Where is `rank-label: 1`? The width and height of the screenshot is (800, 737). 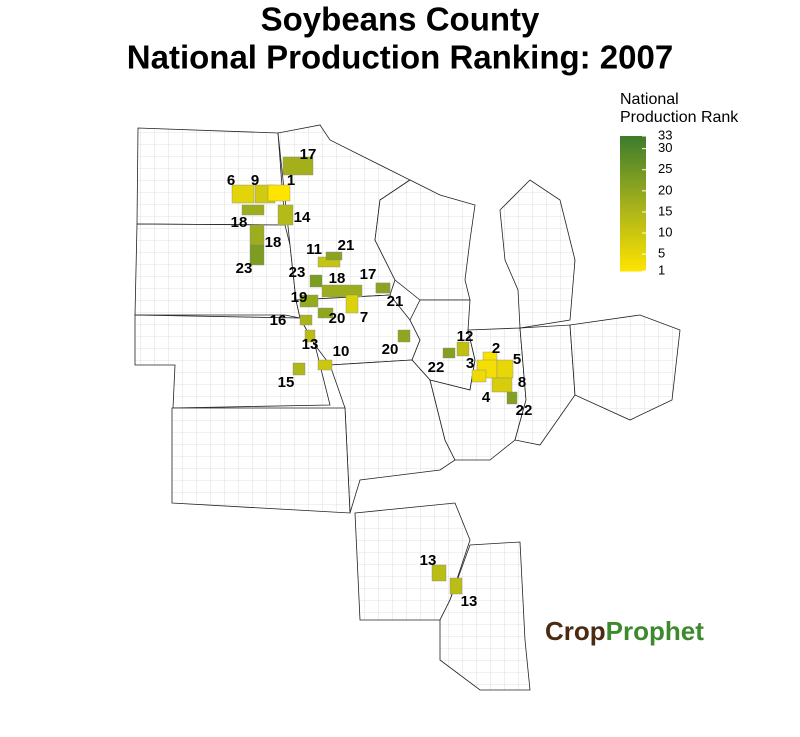 rank-label: 1 is located at coordinates (291, 180).